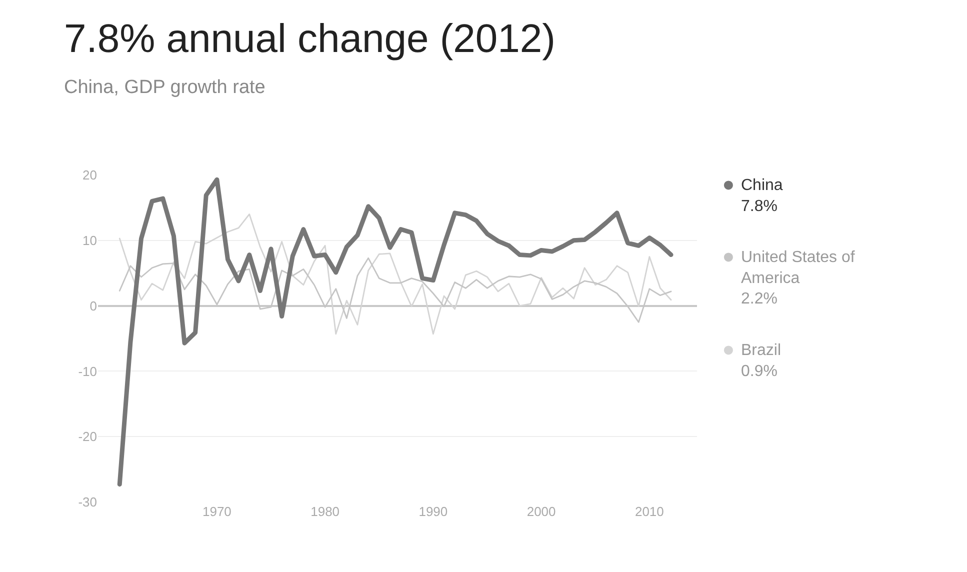 The width and height of the screenshot is (967, 572). I want to click on chart-title: 7.8% annual change (2012), so click(310, 39).